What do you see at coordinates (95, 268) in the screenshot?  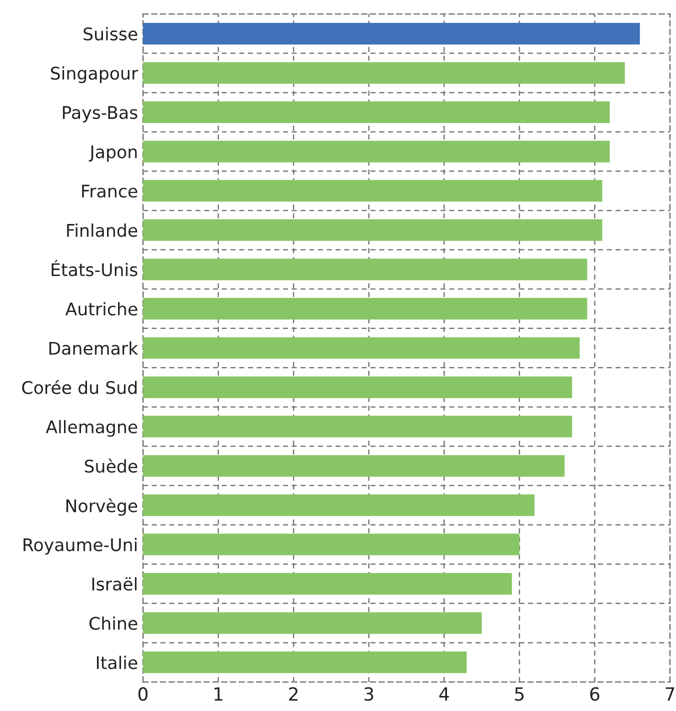 I see `y-tick-label: États-Unis` at bounding box center [95, 268].